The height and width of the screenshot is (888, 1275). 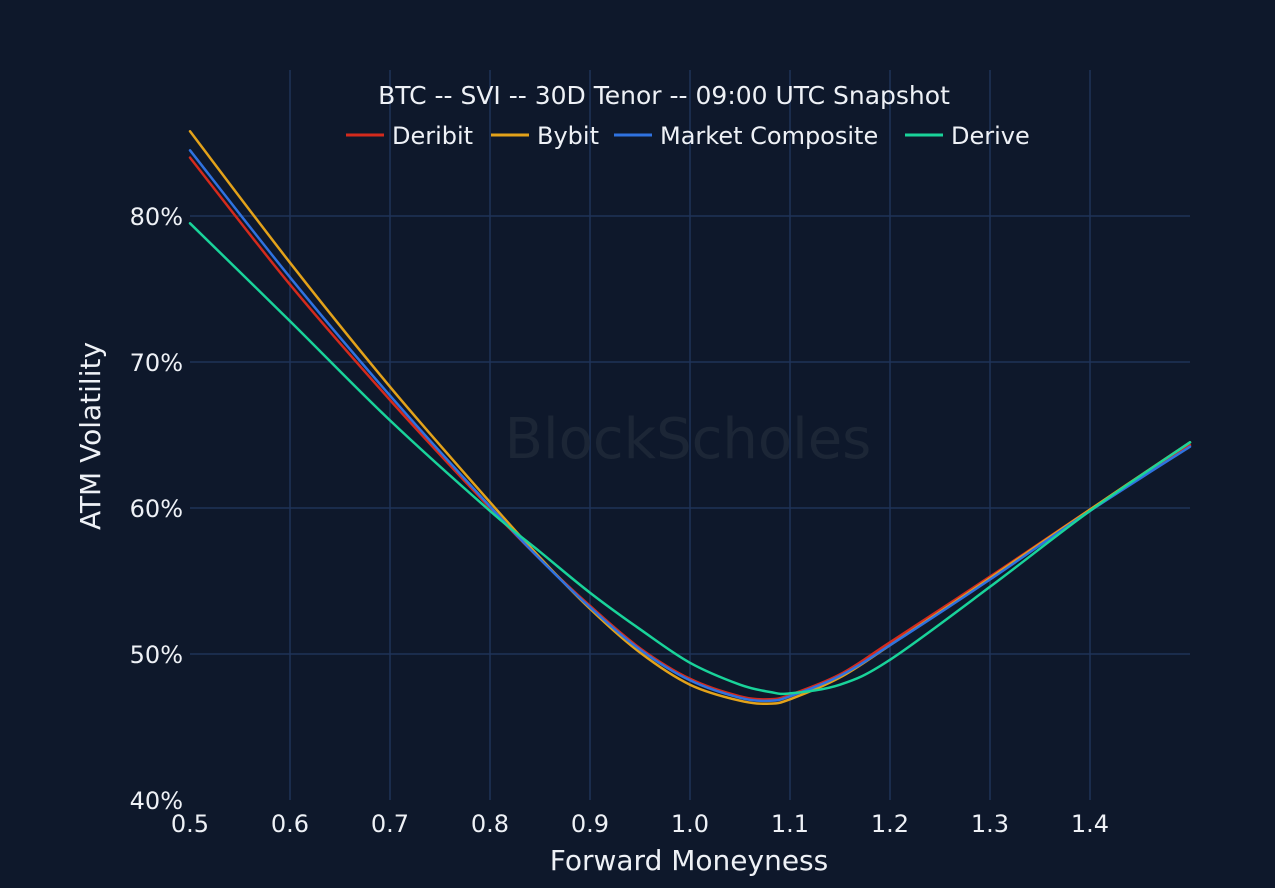 I want to click on legend: Deribit Bybit Market Composite Derive, so click(x=688, y=136).